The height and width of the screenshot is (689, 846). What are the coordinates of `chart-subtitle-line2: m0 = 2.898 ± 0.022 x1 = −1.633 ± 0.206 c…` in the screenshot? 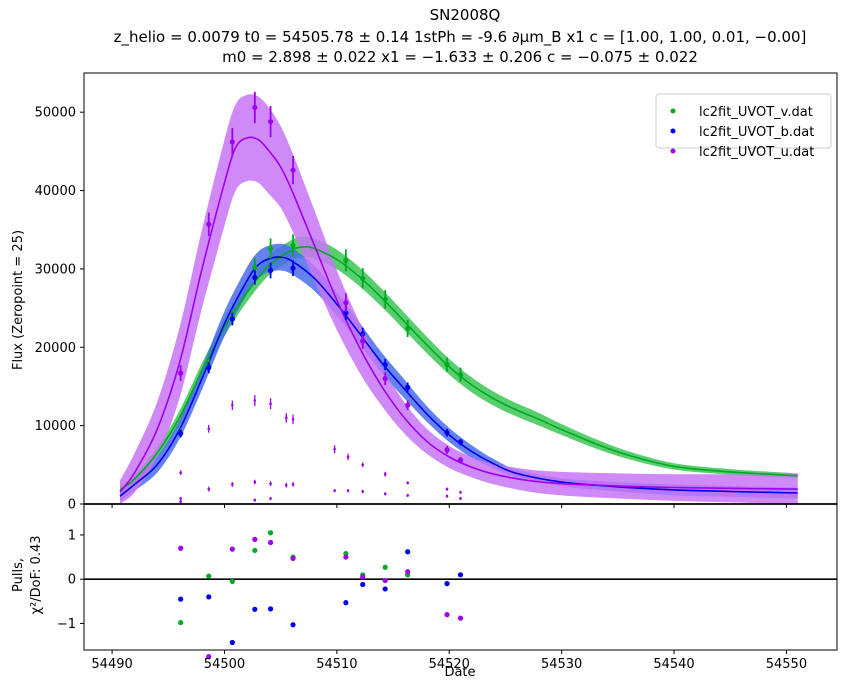 It's located at (460, 57).